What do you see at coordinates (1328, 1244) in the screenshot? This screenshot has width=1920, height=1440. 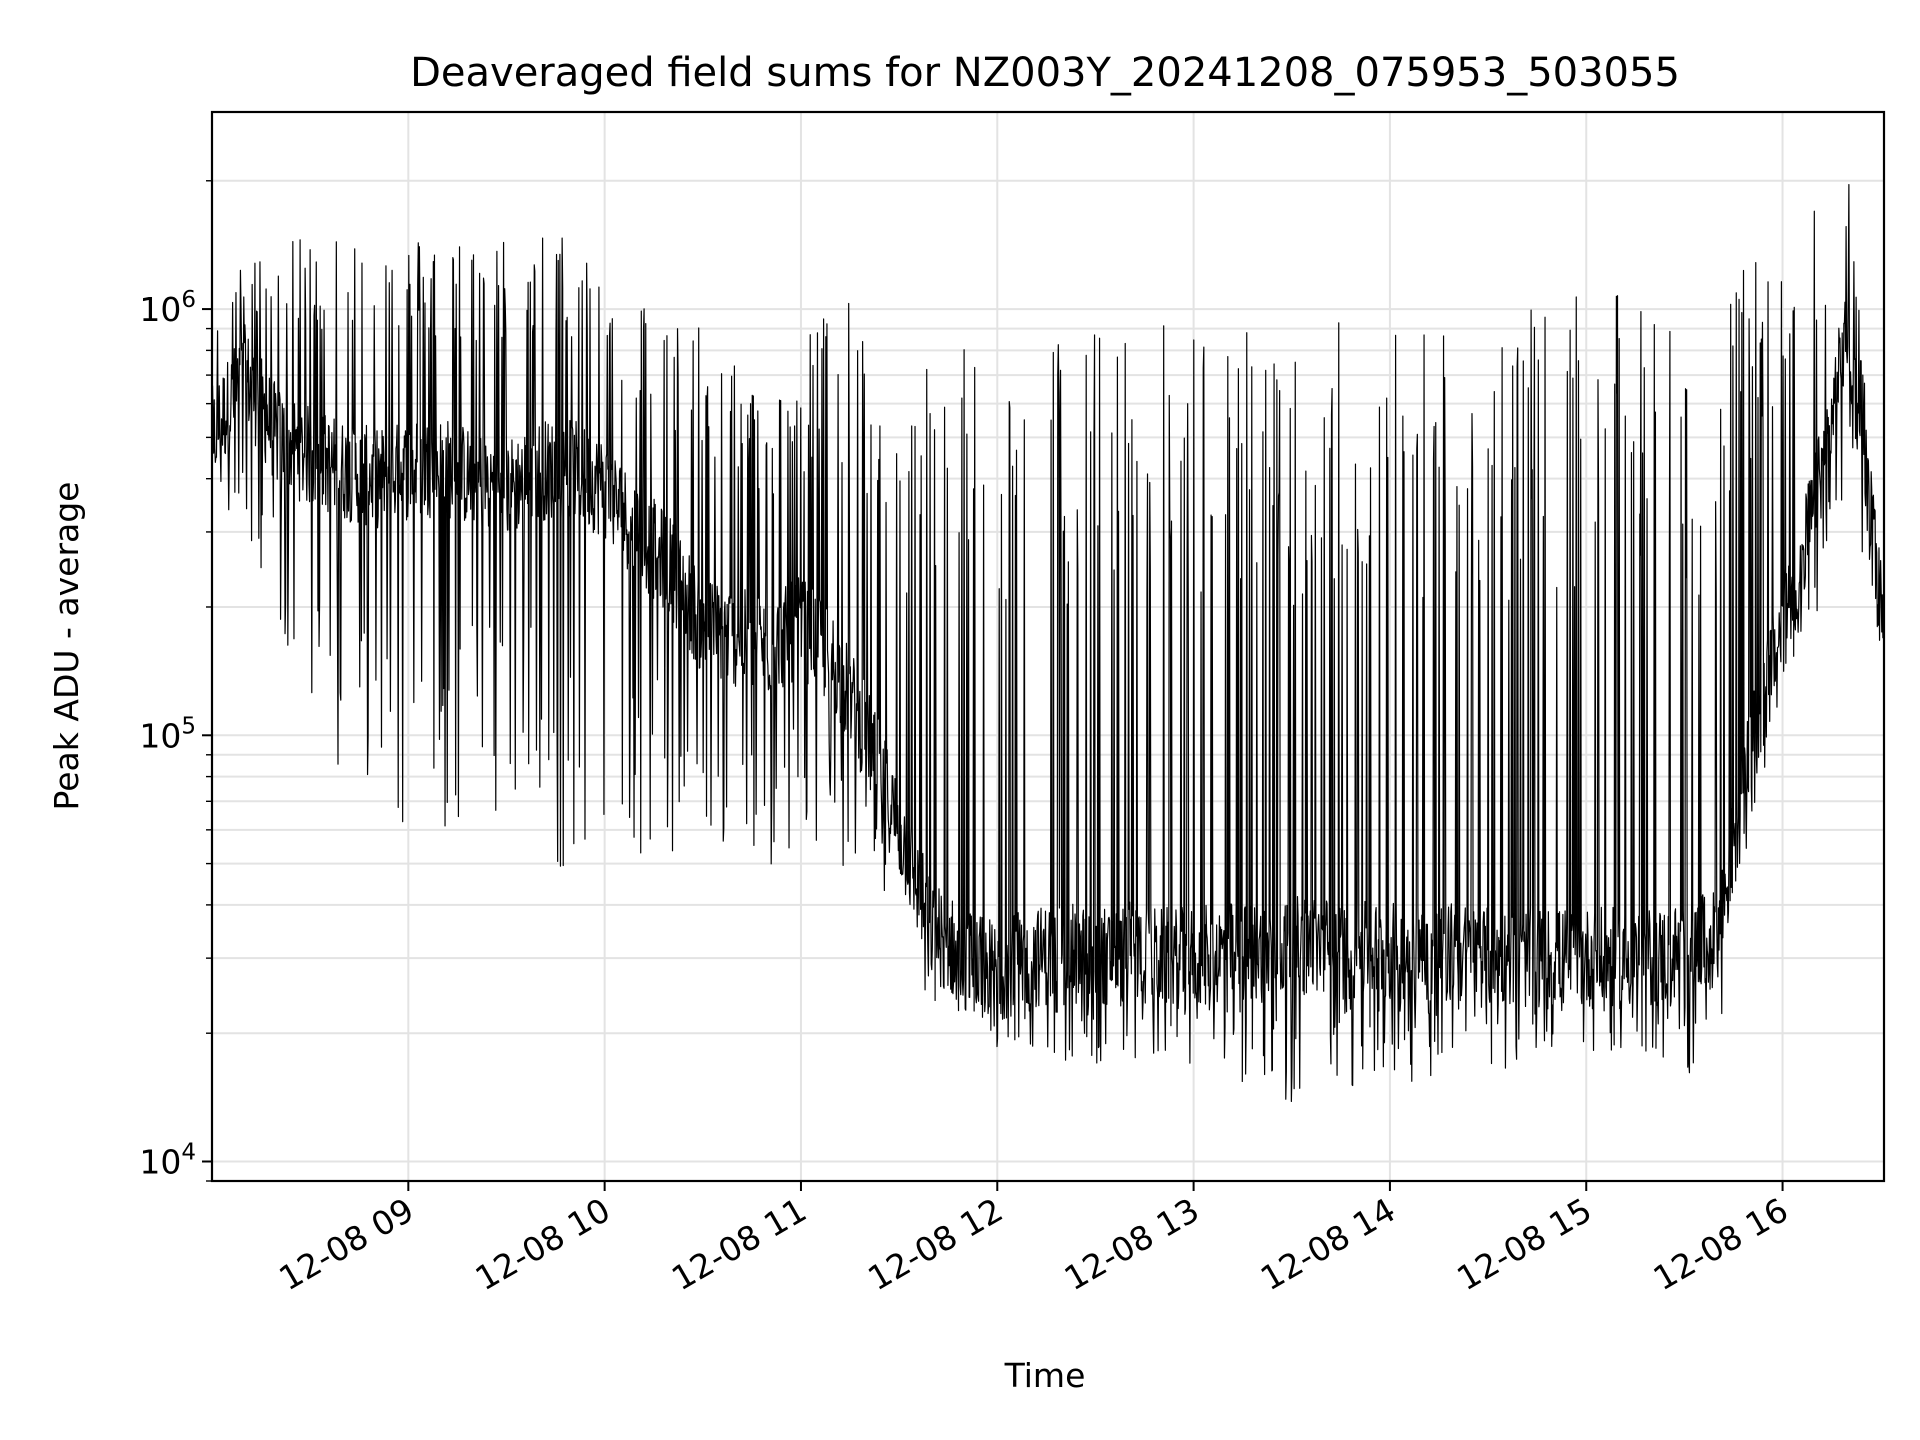 I see `x-tick-label: 12-08 14` at bounding box center [1328, 1244].